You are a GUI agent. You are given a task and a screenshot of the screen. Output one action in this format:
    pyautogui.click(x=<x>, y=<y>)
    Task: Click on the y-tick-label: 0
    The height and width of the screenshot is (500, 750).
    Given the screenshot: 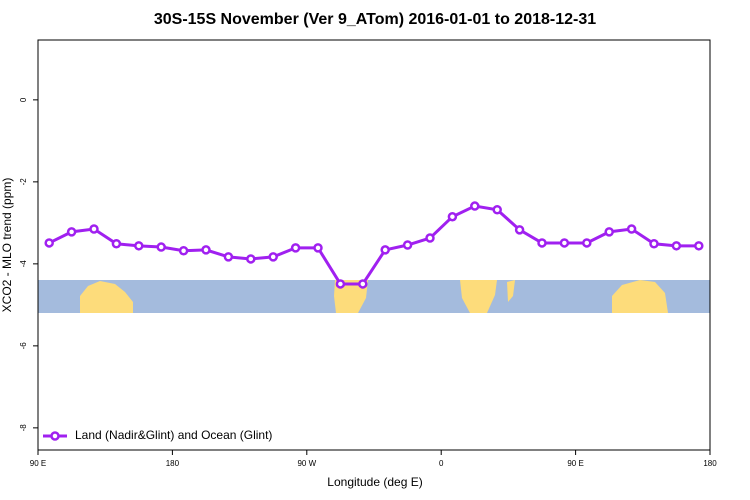 What is the action you would take?
    pyautogui.click(x=23, y=99)
    